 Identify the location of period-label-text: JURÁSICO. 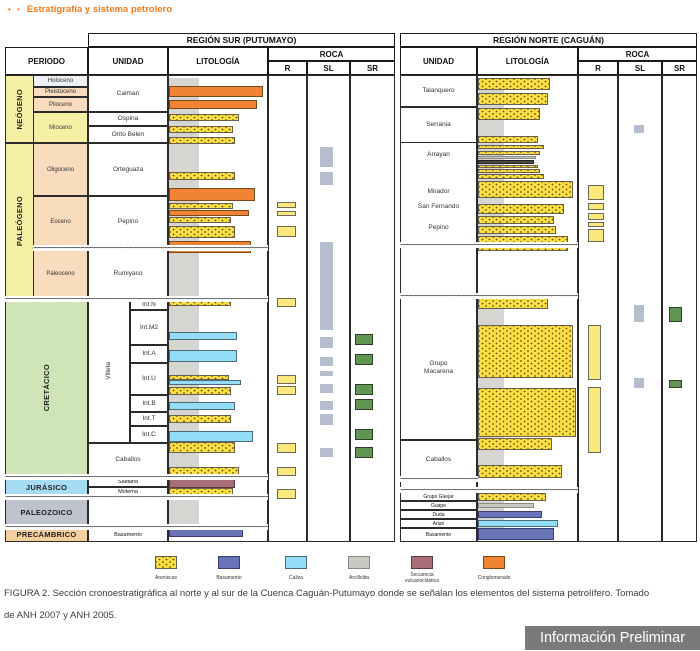
(46, 487).